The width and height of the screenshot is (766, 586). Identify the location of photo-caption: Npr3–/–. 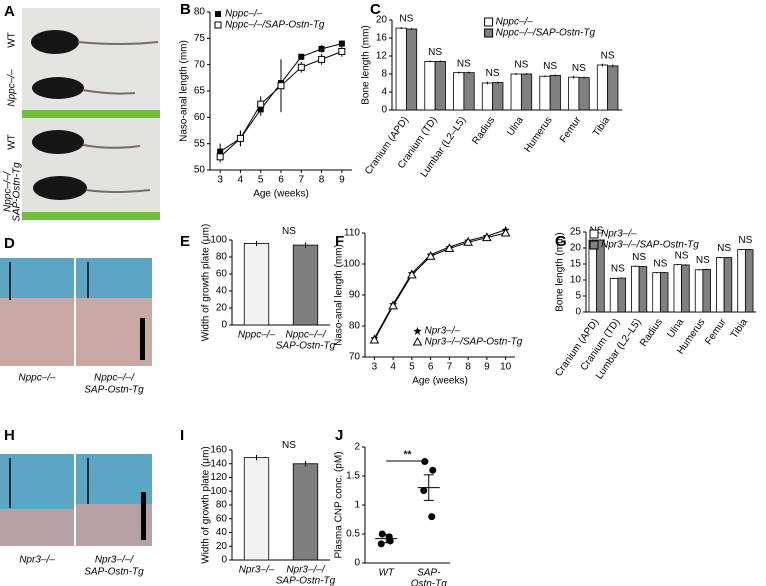
(37, 560).